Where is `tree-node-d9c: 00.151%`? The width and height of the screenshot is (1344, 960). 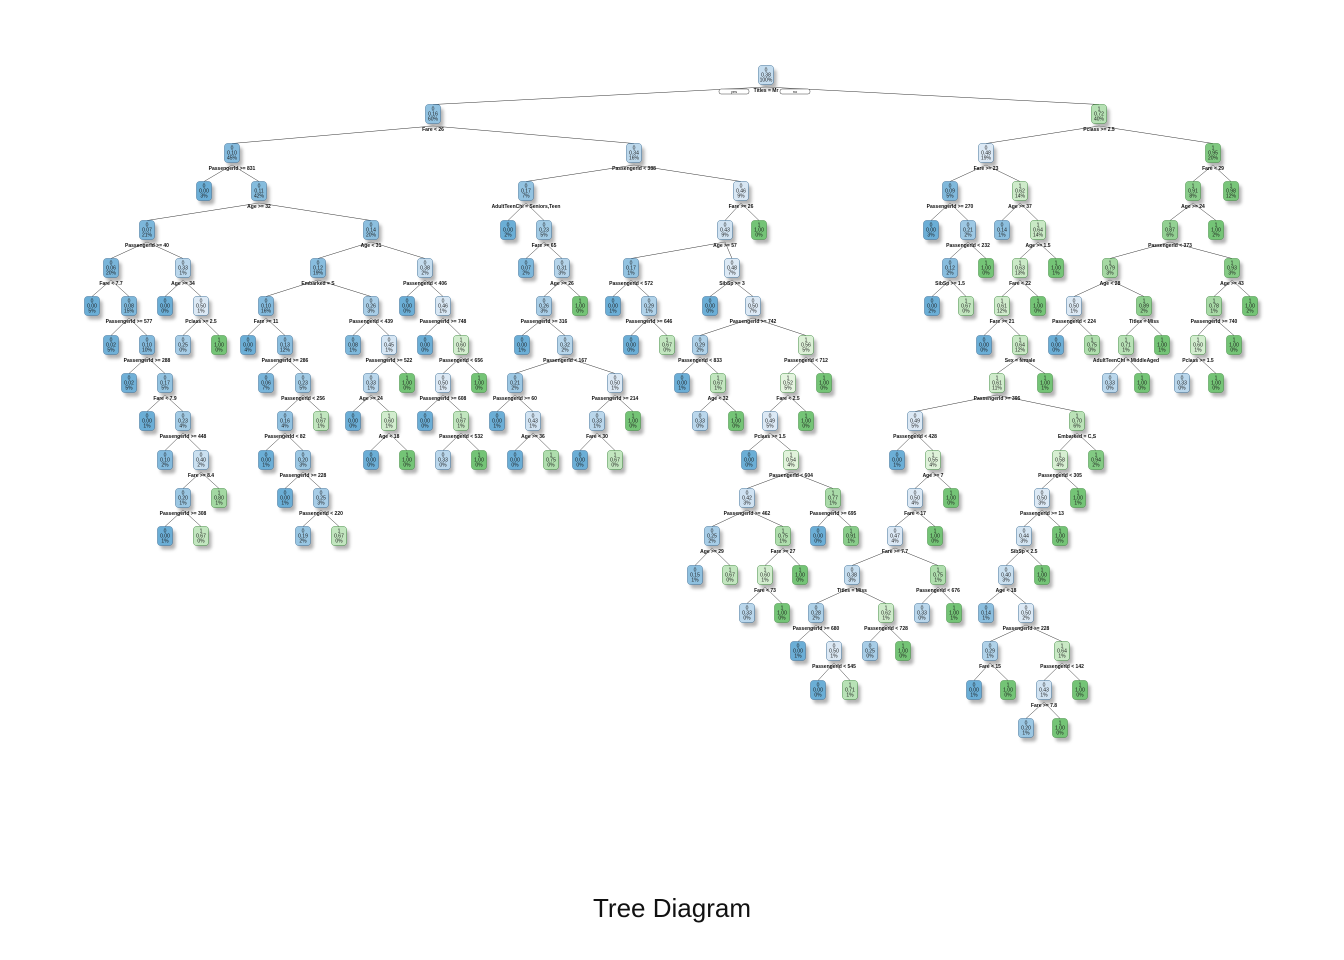 tree-node-d9c: 00.151% is located at coordinates (696, 577).